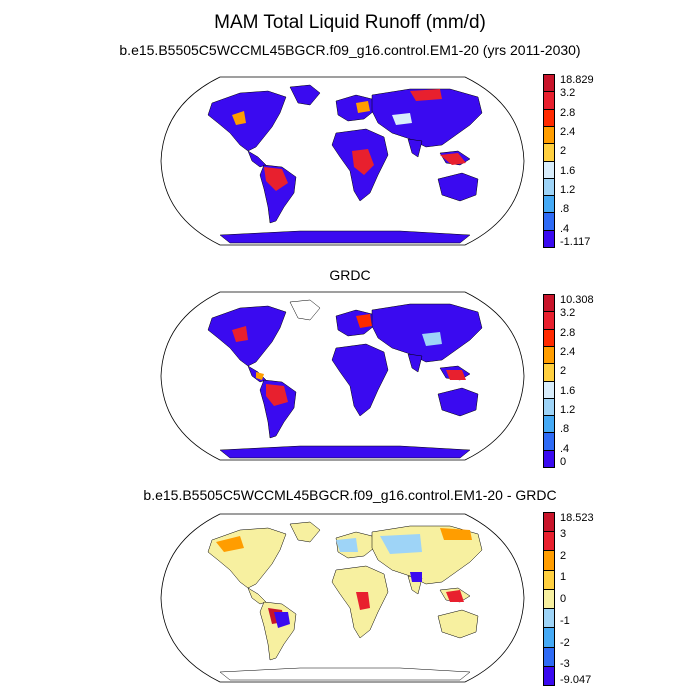 The height and width of the screenshot is (700, 700). What do you see at coordinates (578, 161) in the screenshot?
I see `colorbar: -1.117.4 .8 1.2 1.6 2 2.4 2.8 3.2 18.829` at bounding box center [578, 161].